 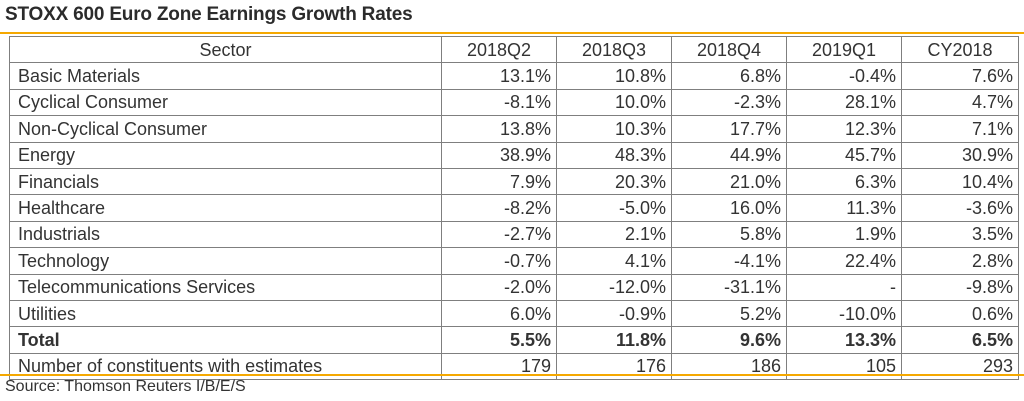 I want to click on total-row: Total 5.5% 11.8% 9.6% 13.3% 6.5%, so click(x=514, y=340).